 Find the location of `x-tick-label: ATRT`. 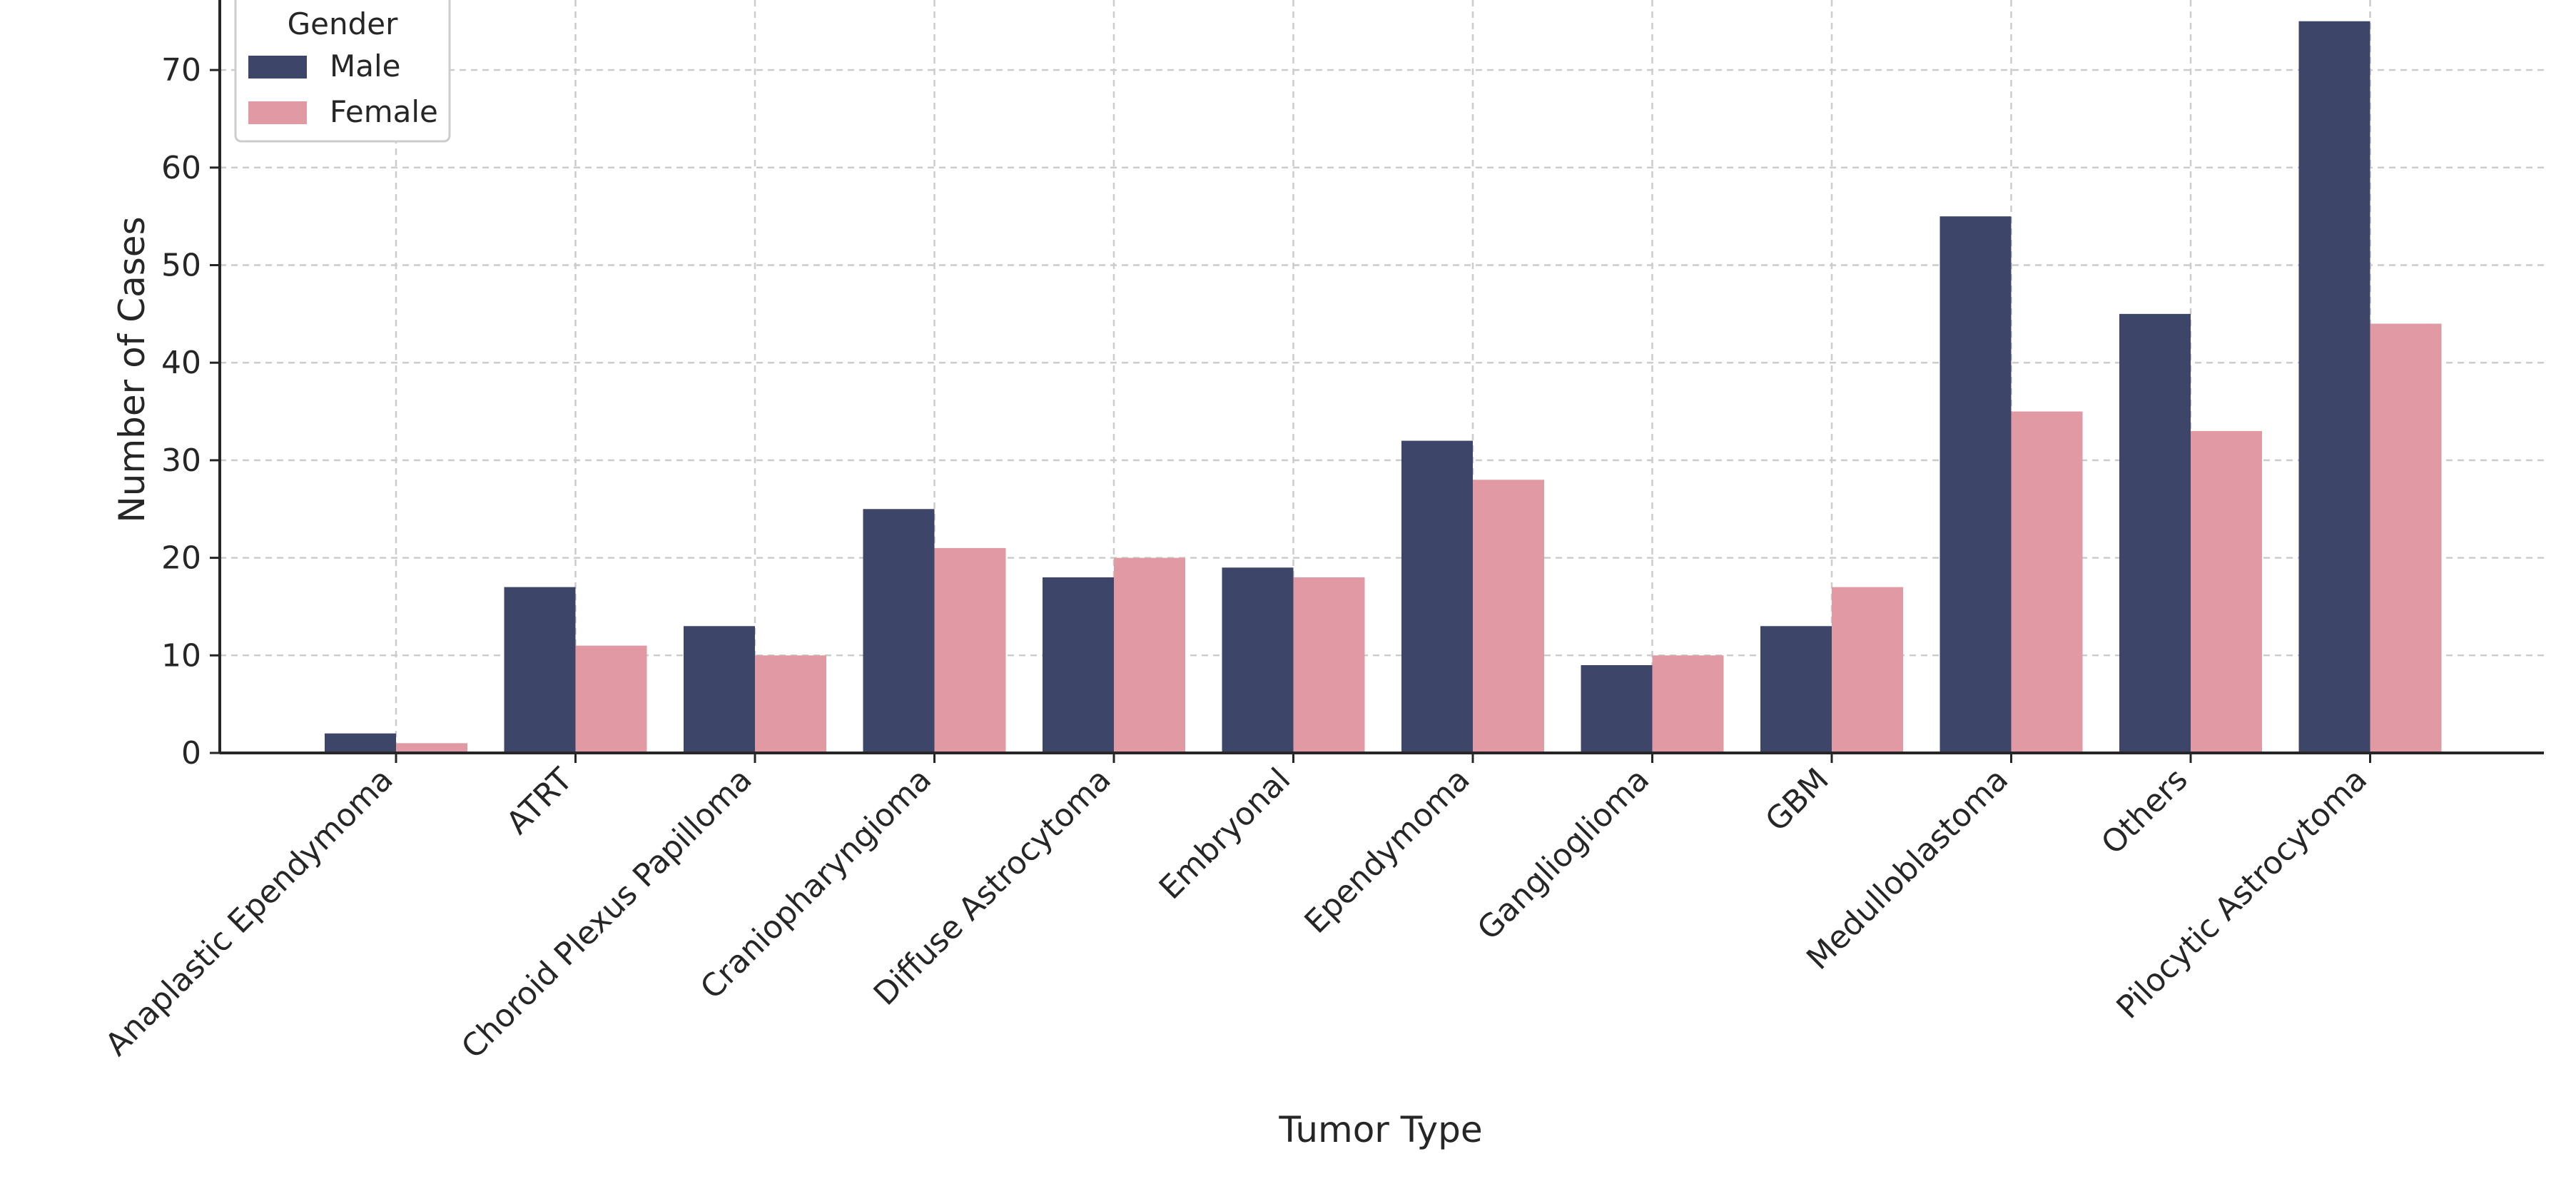

x-tick-label: ATRT is located at coordinates (539, 801).